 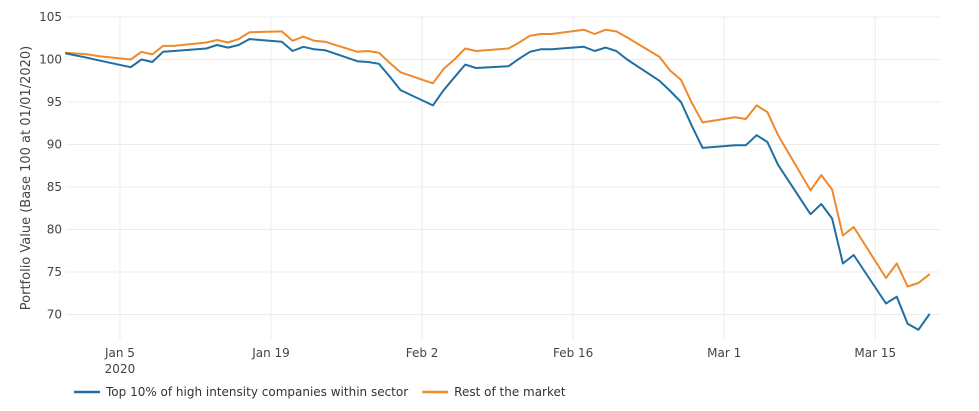 What do you see at coordinates (573, 353) in the screenshot?
I see `x-tick-label: Feb 16` at bounding box center [573, 353].